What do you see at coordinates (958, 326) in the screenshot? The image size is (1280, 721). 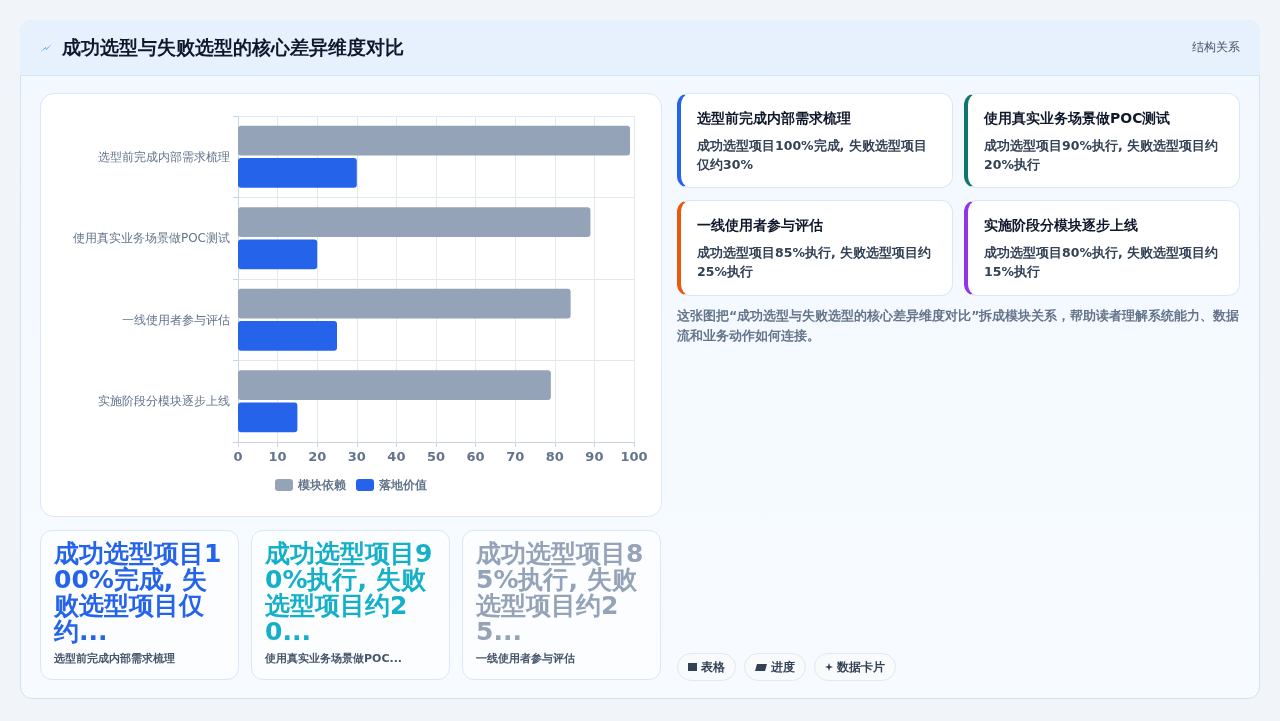 I see `text: 这张图把“成功选型与失败选型的核心差异维度对比”拆成模块关系，帮助读者理解系统能力、数据流和业务动作如何连接。` at bounding box center [958, 326].